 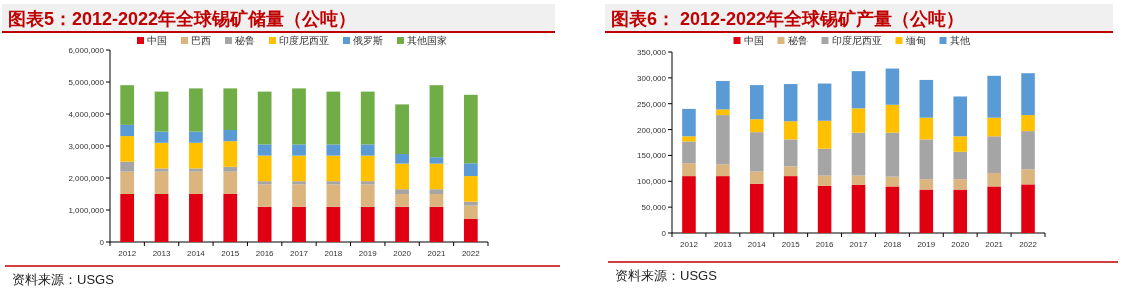 I want to click on y-tick-label: 250,000, so click(x=652, y=104).